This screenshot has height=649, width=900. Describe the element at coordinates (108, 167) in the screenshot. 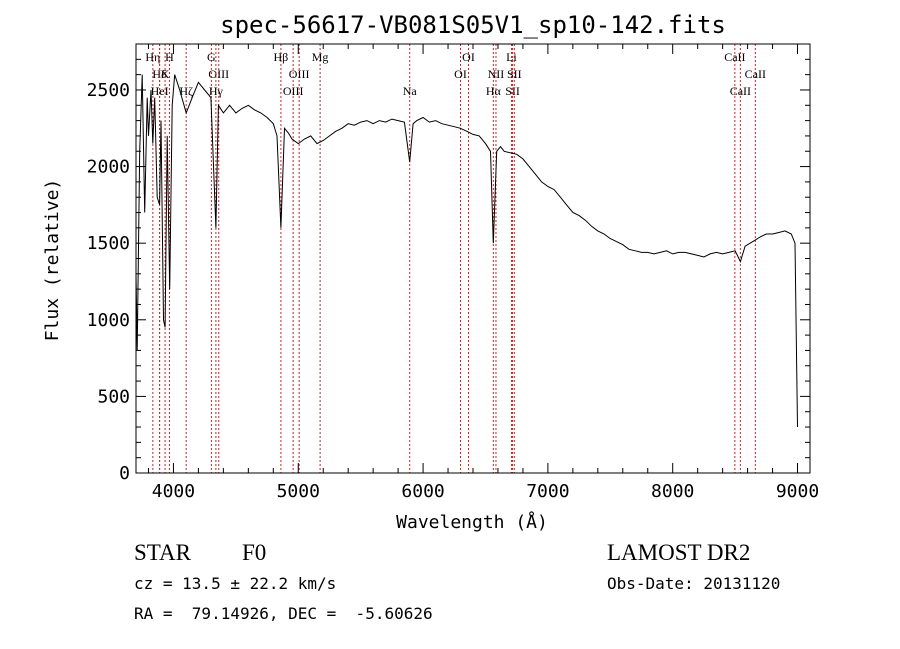

I see `y-tick-label: 2000` at that location.